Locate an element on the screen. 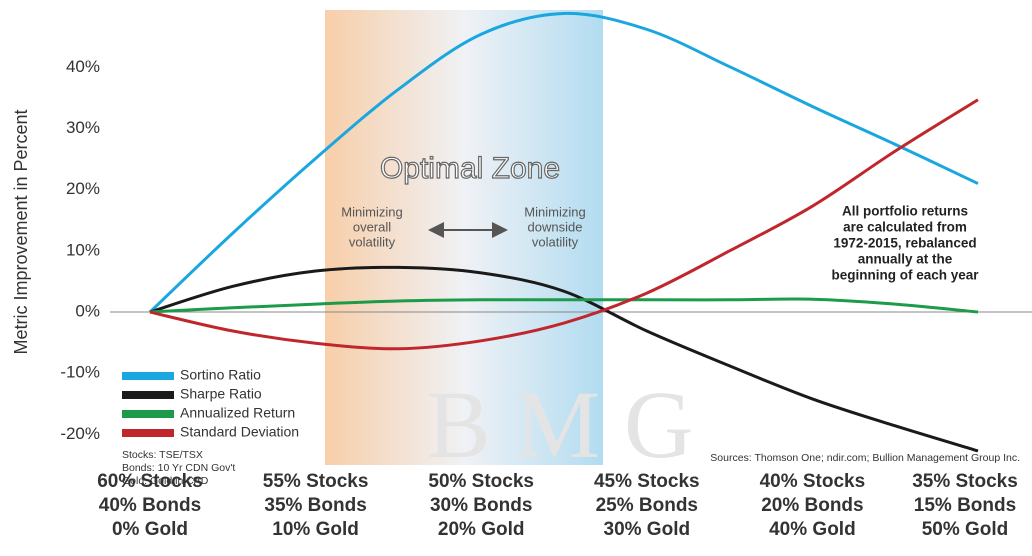 The width and height of the screenshot is (1032, 556). x-tick-label: 20% Bonds is located at coordinates (812, 505).